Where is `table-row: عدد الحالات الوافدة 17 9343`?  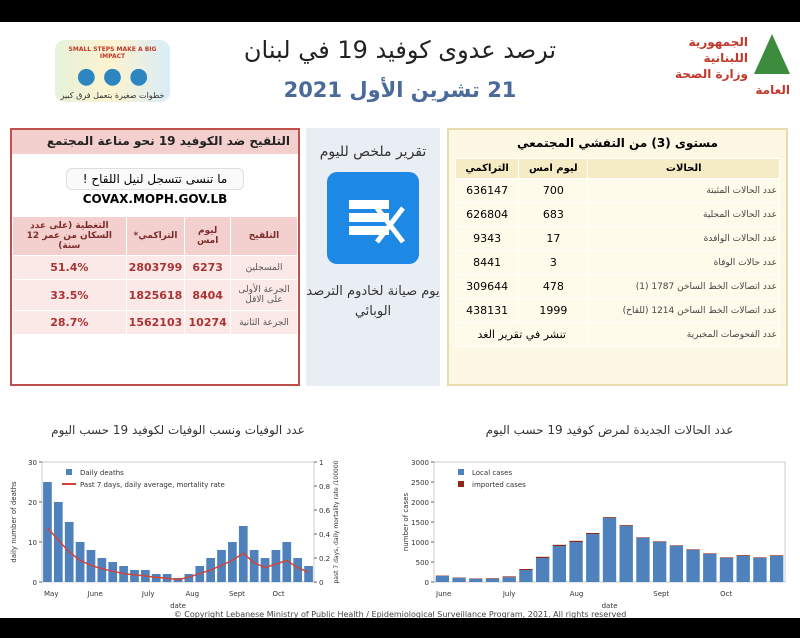
table-row: عدد الحالات الوافدة 17 9343 is located at coordinates (617, 238).